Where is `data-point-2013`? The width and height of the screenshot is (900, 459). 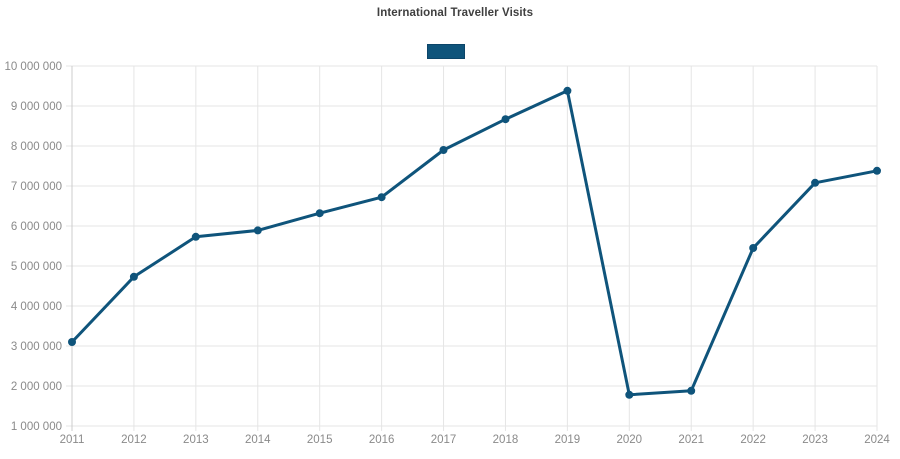
data-point-2013 is located at coordinates (195, 236).